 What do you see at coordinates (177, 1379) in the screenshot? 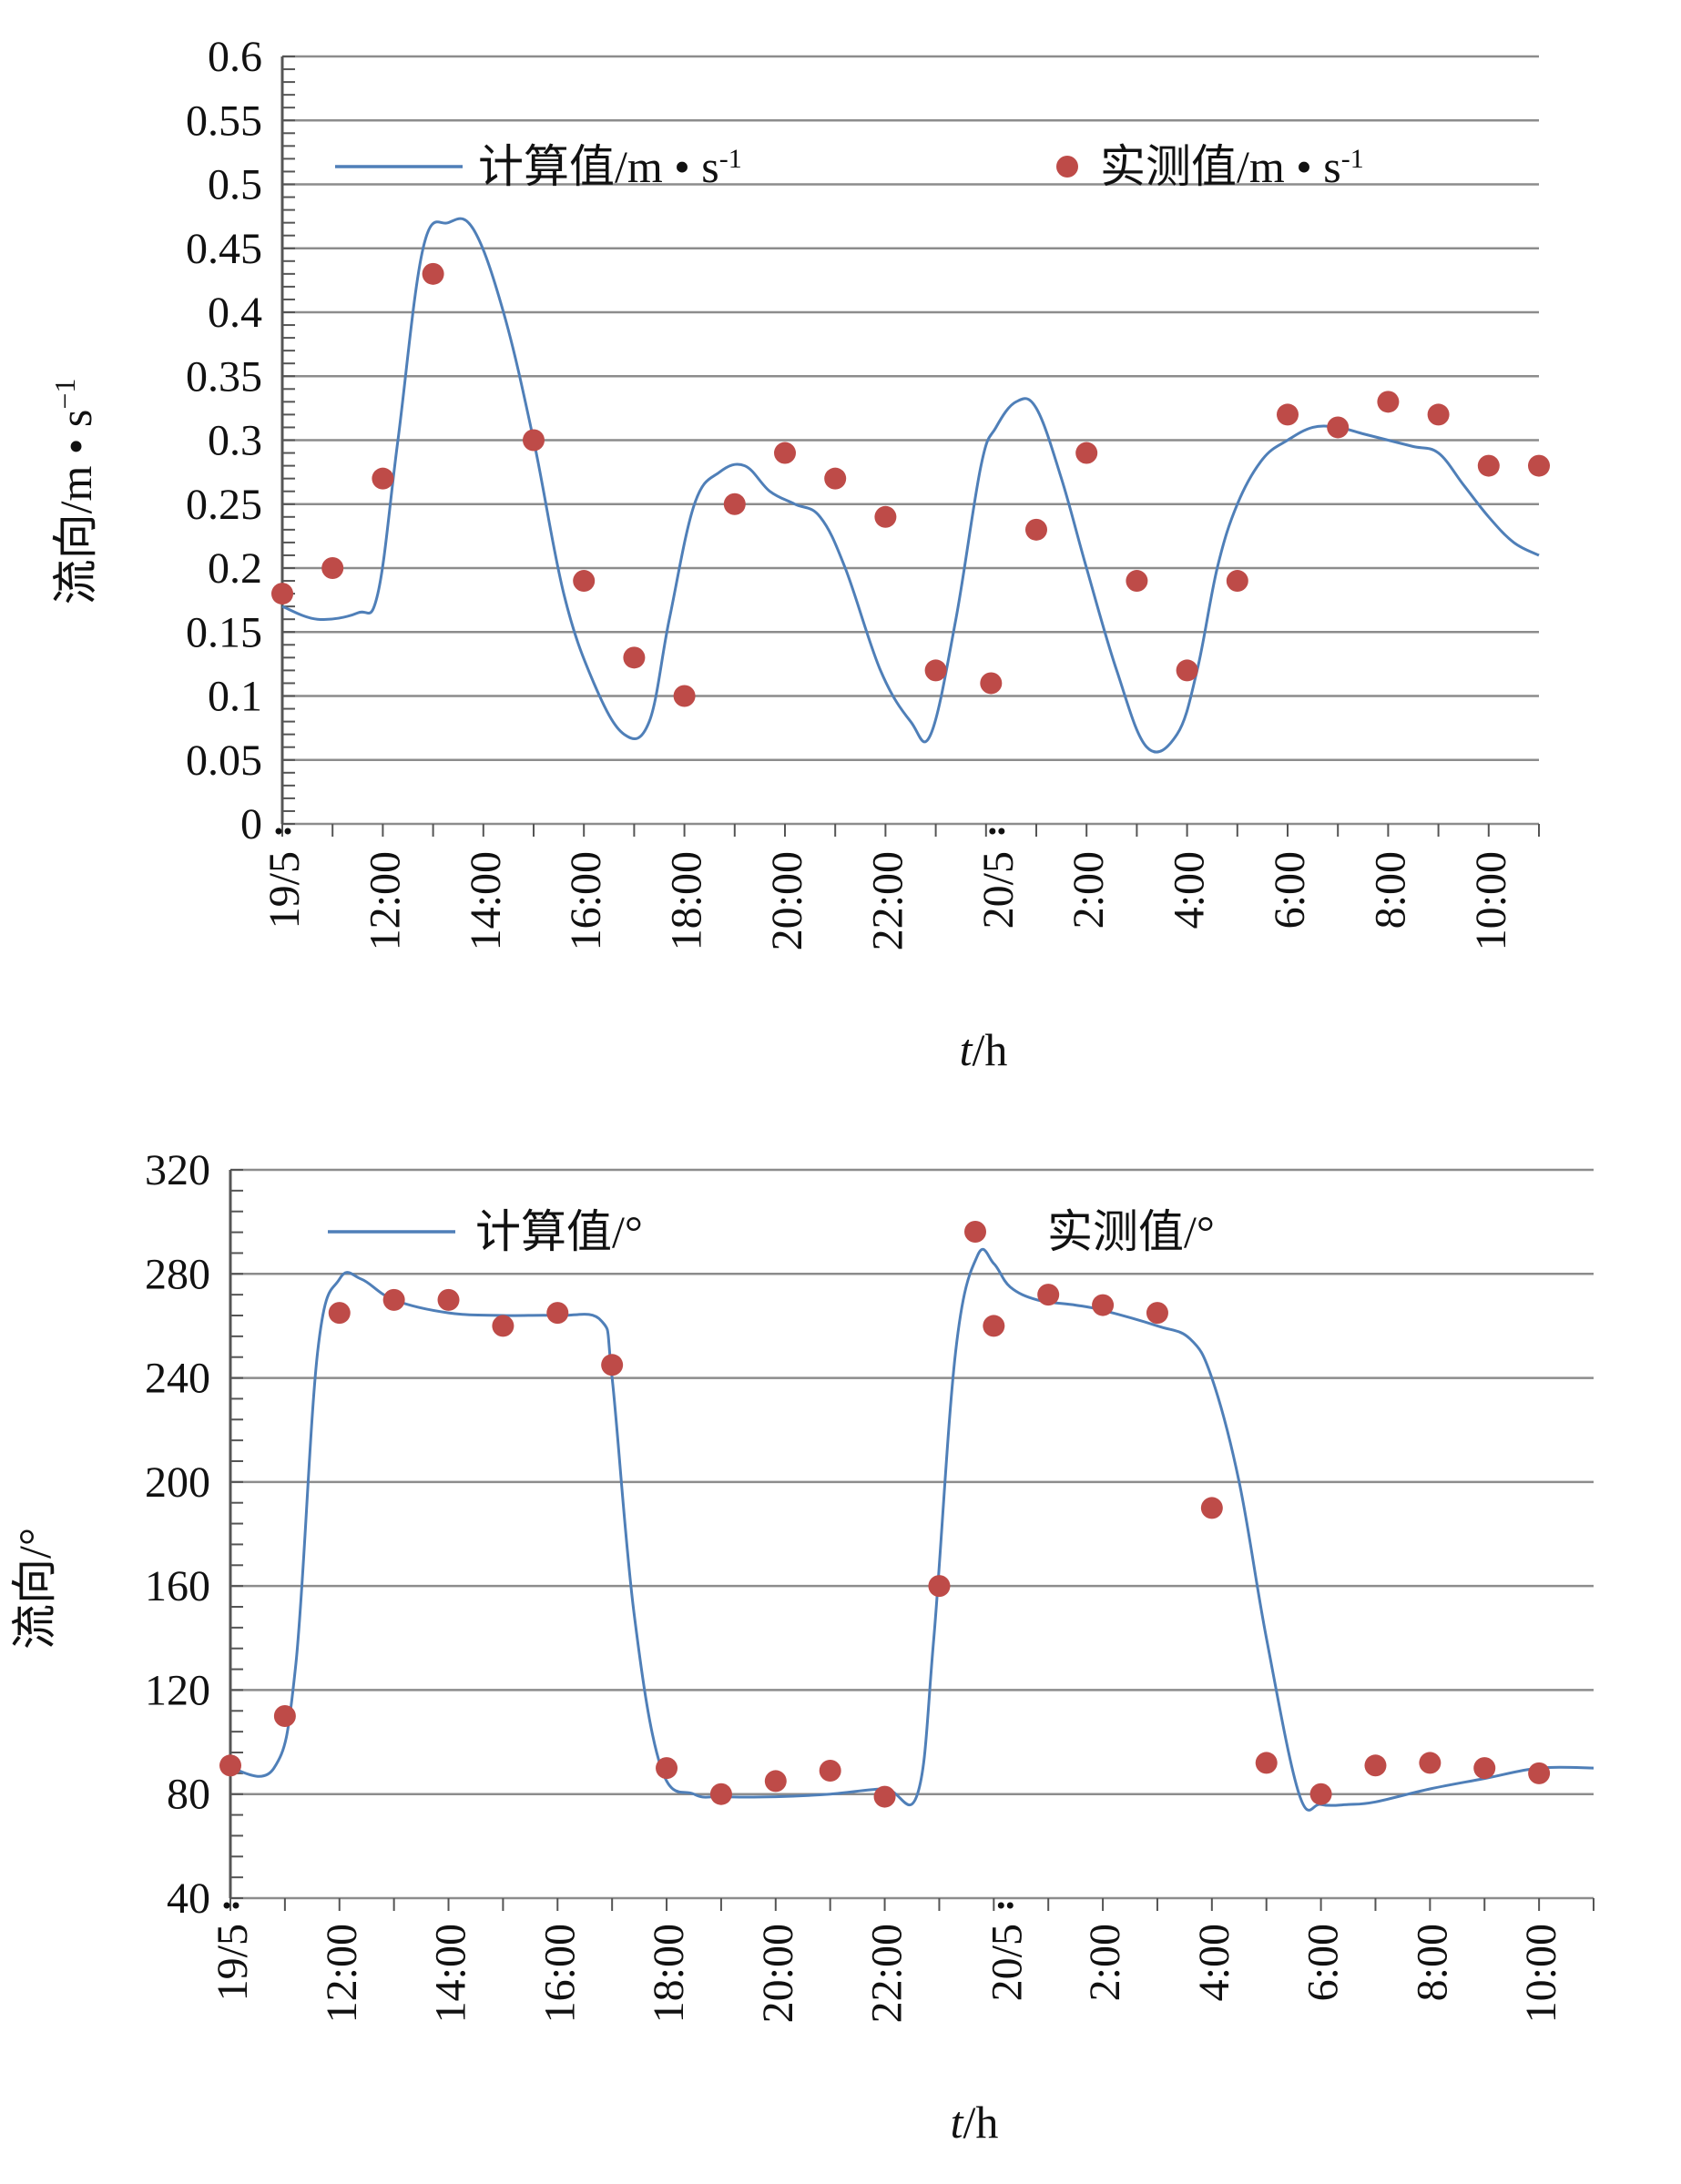
I see `y-tick-label: 240` at bounding box center [177, 1379].